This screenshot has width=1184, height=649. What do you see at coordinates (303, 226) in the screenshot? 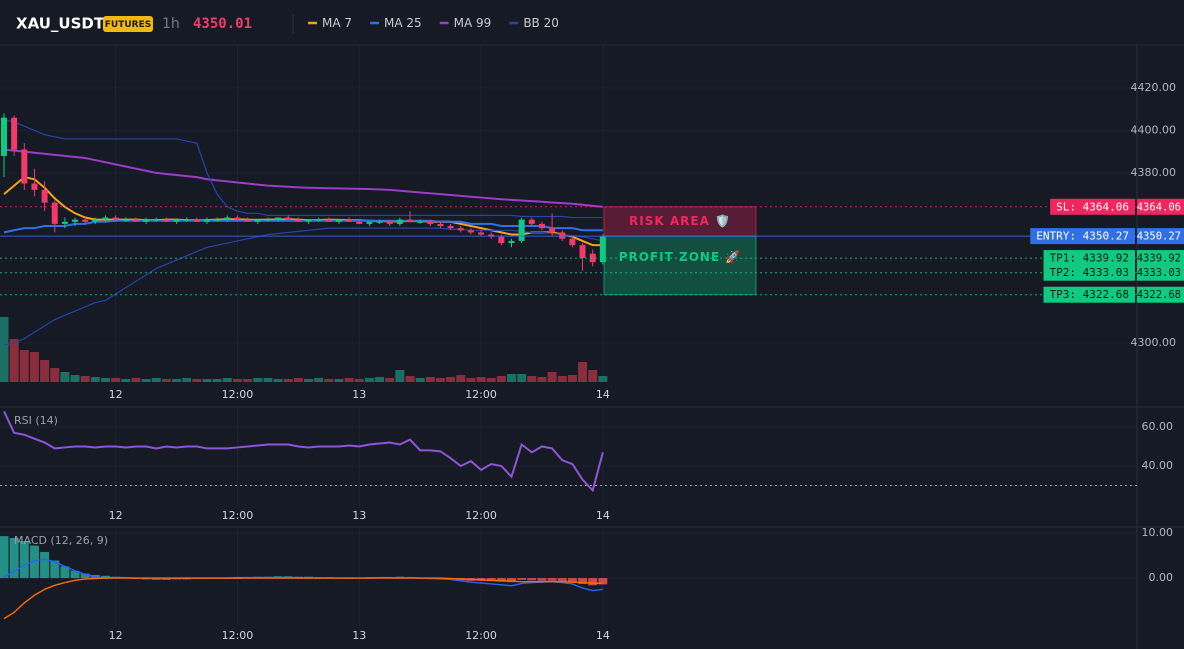
I see `ma-line` at bounding box center [303, 226].